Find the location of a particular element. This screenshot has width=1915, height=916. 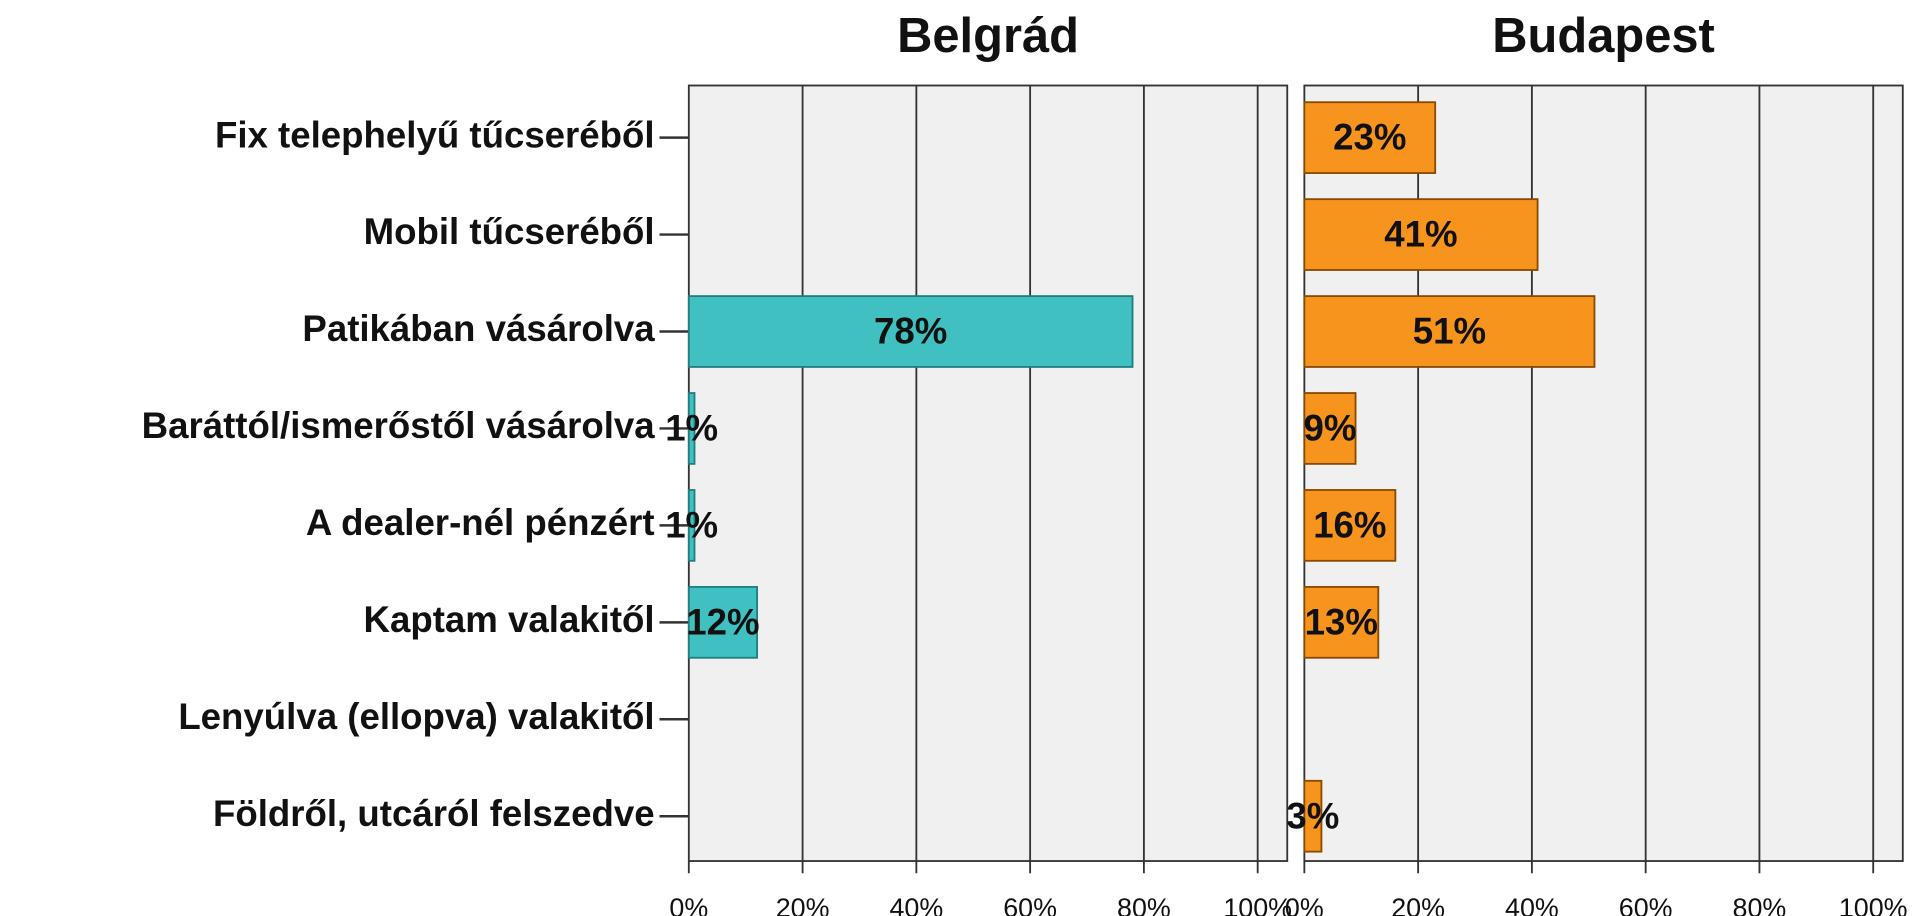

category-label: Baráttól/ismerőstől vásárolva is located at coordinates (399, 425).